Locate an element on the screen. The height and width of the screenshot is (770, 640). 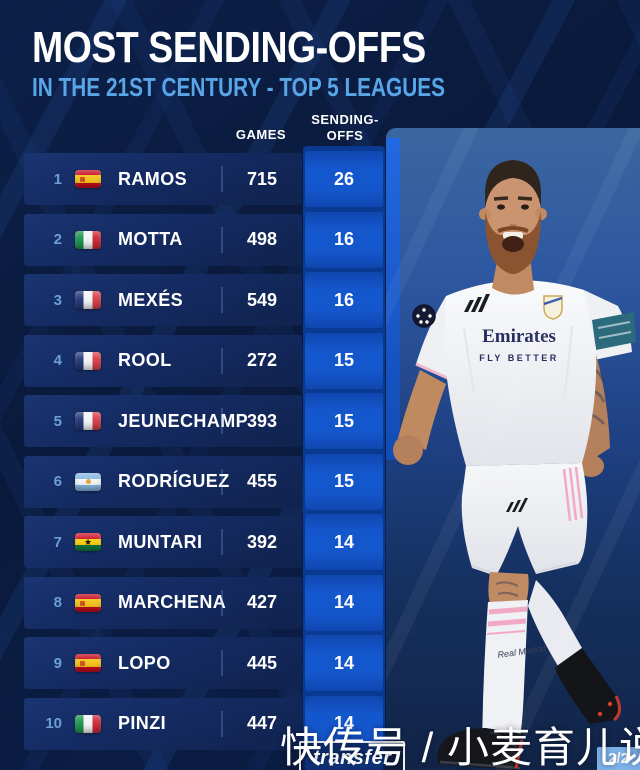
watermark-text: 快传号 / 小麦育儿说 is located at coordinates (460, 747).